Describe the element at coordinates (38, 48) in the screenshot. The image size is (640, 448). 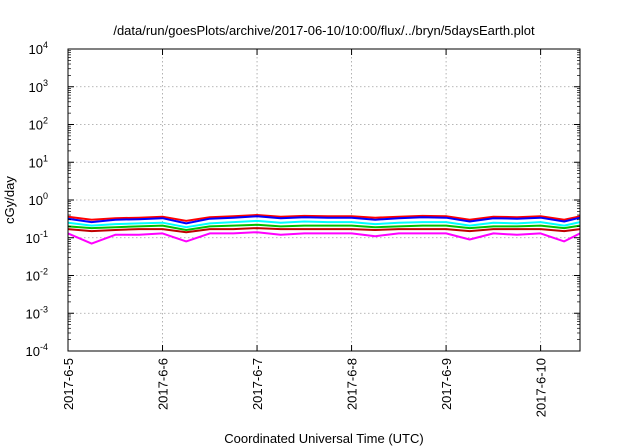
I see `y-tick-label: 10⁴` at that location.